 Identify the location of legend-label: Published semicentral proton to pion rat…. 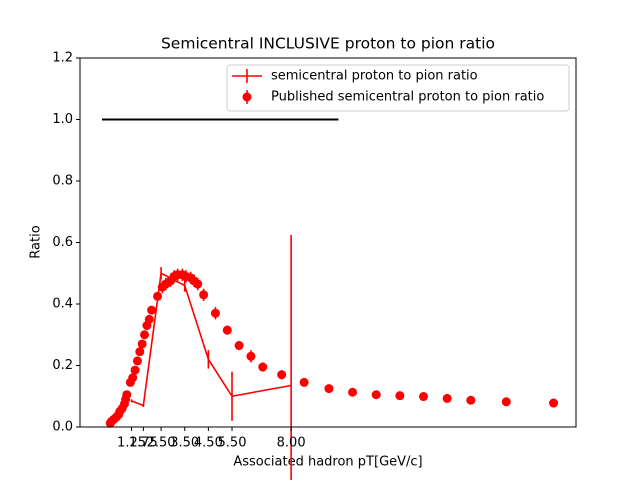
(407, 97).